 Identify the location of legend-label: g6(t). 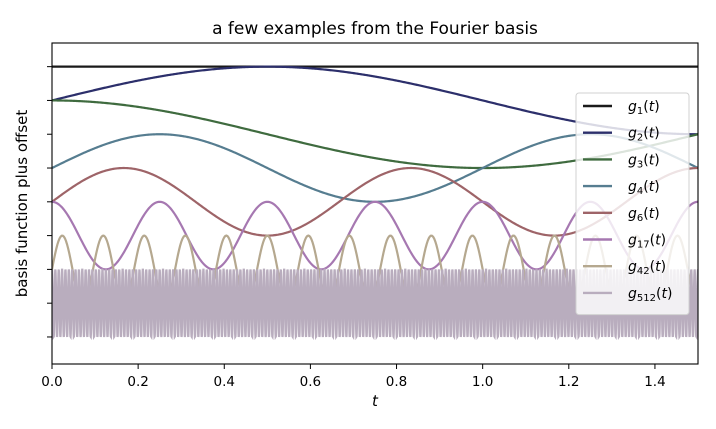
(644, 215).